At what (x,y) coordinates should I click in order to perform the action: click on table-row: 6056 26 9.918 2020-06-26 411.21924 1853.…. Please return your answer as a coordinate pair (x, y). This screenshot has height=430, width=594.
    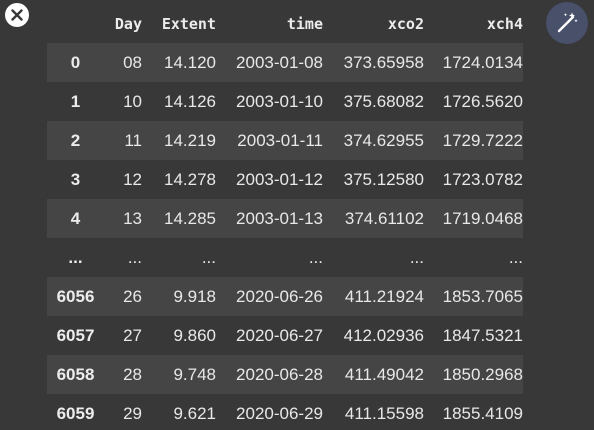
    Looking at the image, I should click on (285, 296).